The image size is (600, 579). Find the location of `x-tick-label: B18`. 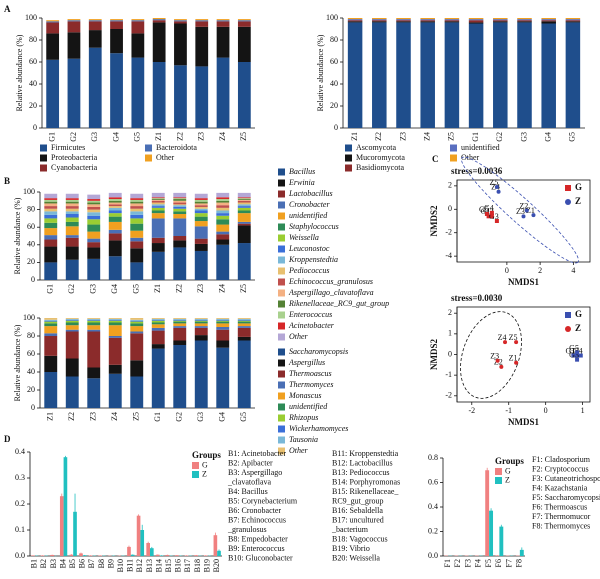

x-tick-label: B18 is located at coordinates (197, 565).